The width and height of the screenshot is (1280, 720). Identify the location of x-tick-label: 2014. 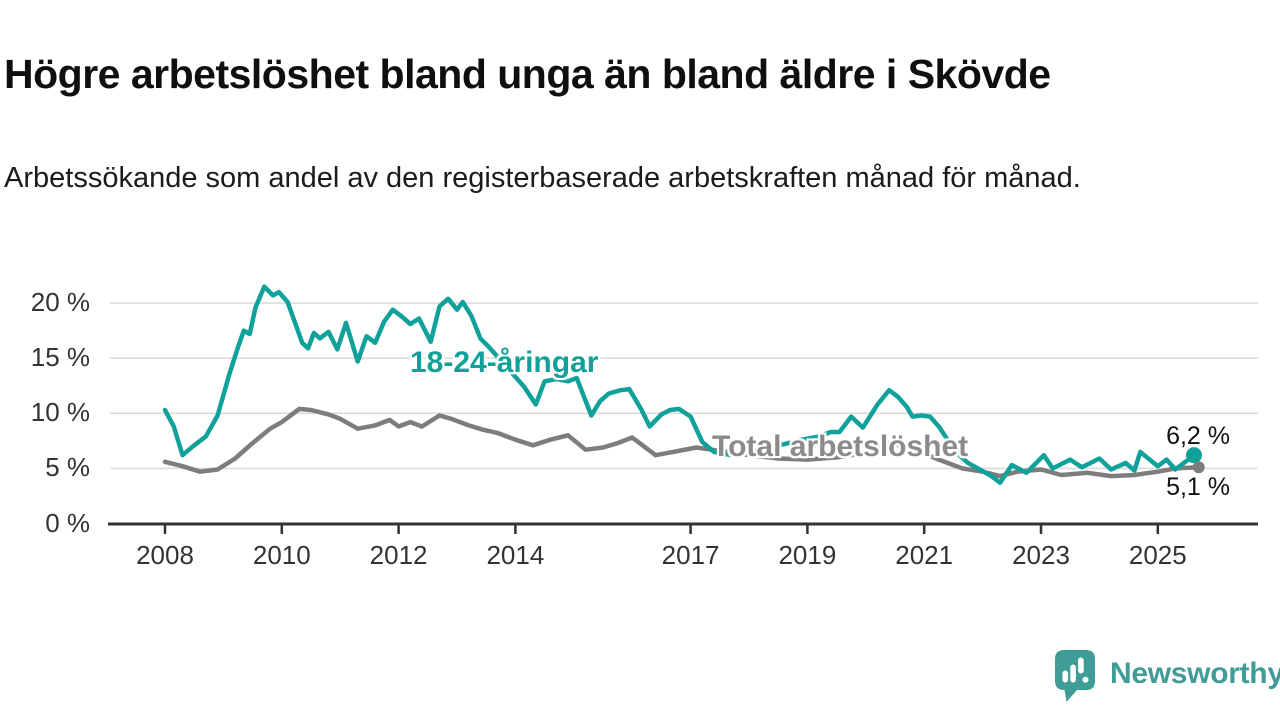
(515, 555).